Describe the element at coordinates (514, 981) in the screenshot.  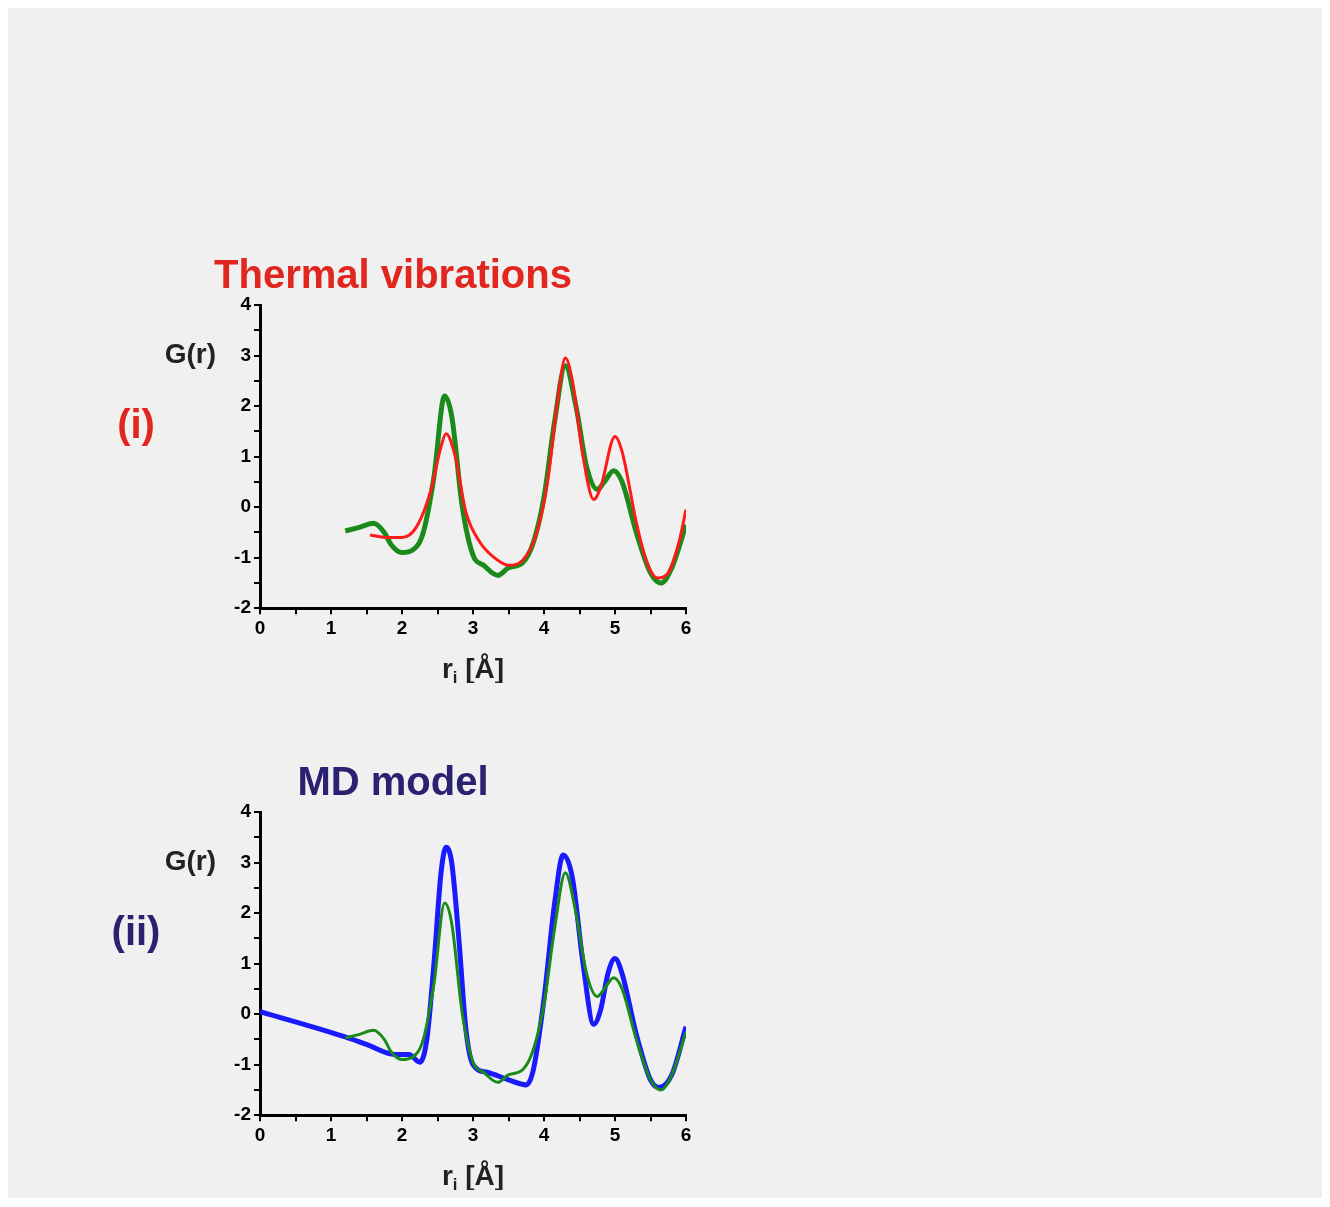
I see `line-series` at that location.